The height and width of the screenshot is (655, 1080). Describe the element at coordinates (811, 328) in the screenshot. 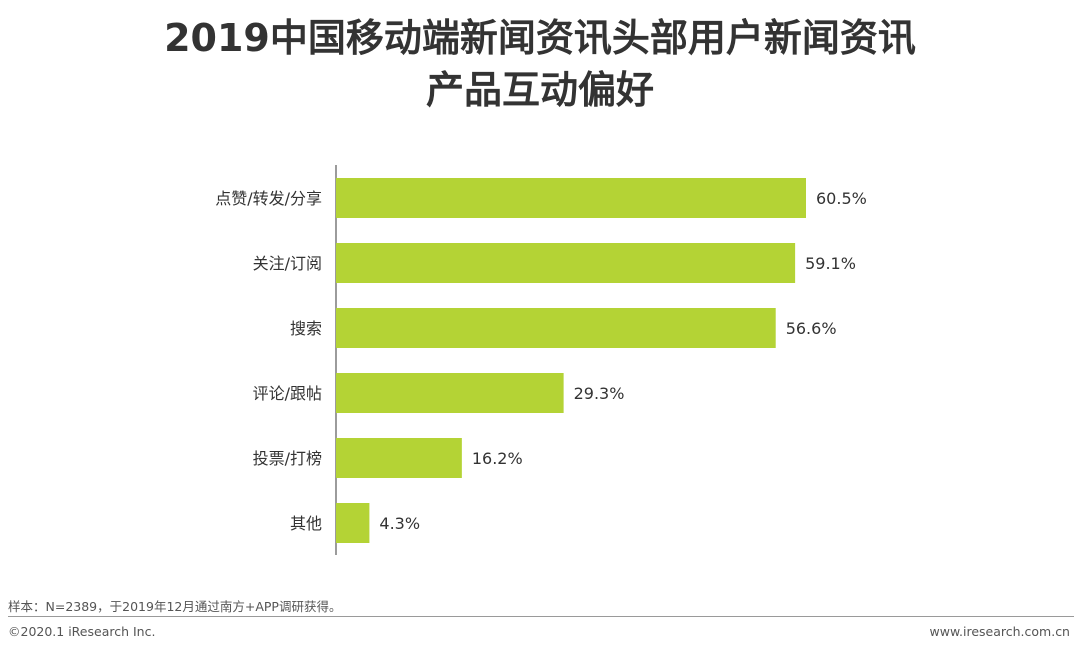

I see `value-label-2: 56.6%` at that location.